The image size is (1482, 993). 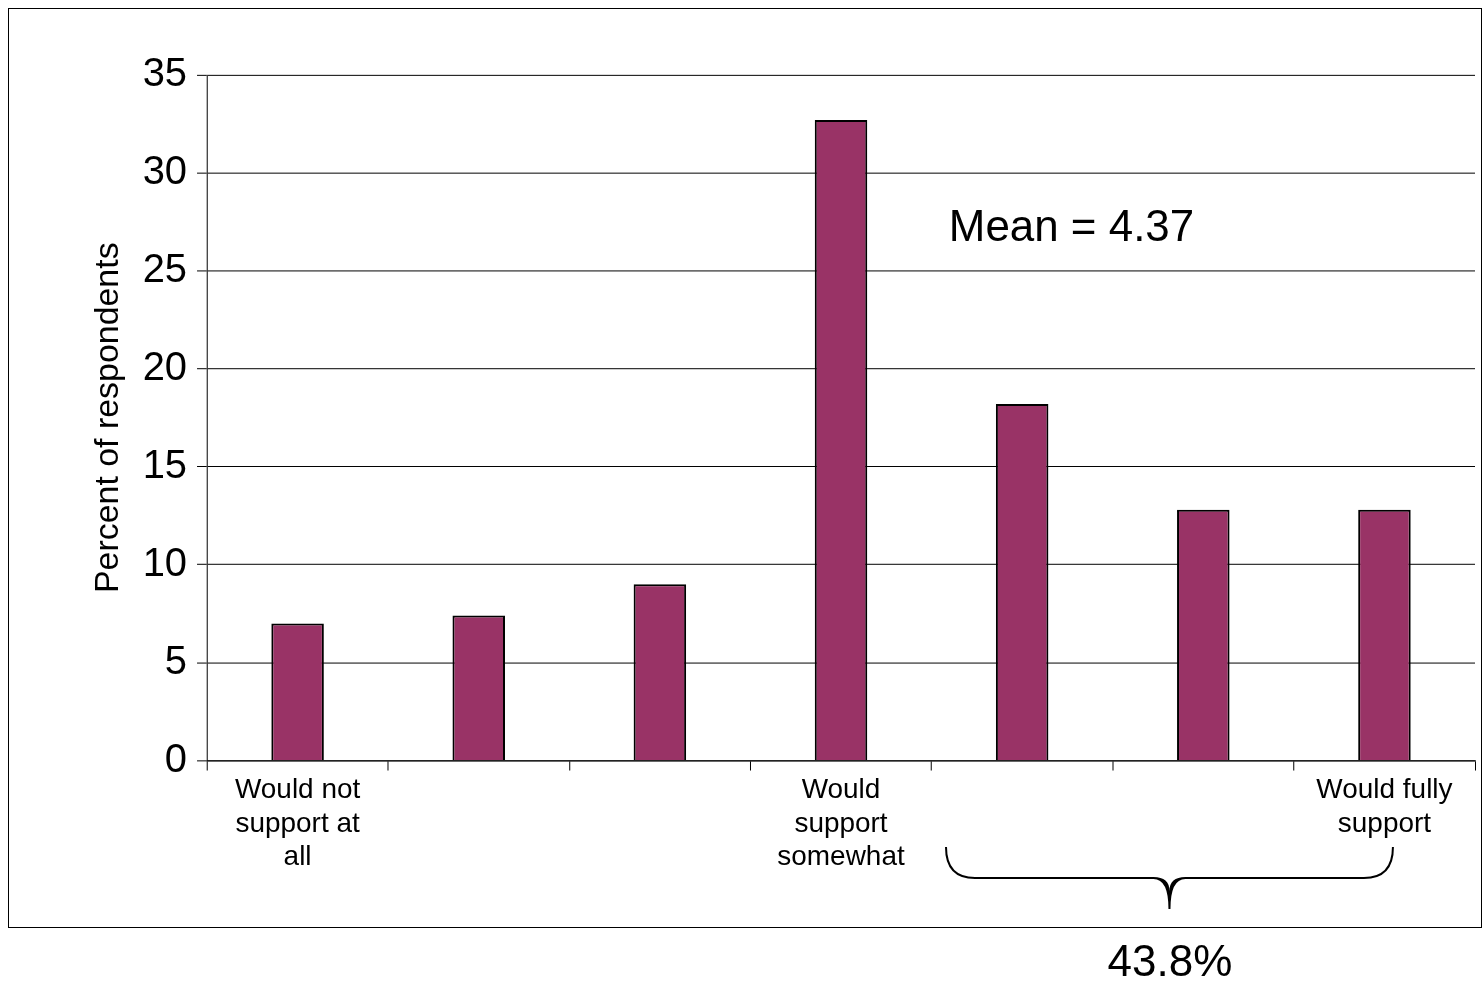 I want to click on y-tick-label: 10, so click(x=165, y=561).